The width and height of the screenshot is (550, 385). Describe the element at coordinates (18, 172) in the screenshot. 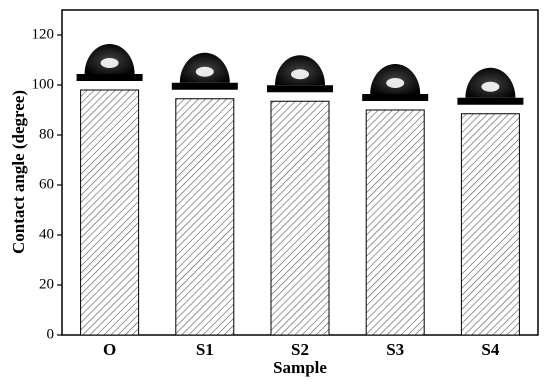

I see `y-axis-label: Contact angle (degree)` at that location.